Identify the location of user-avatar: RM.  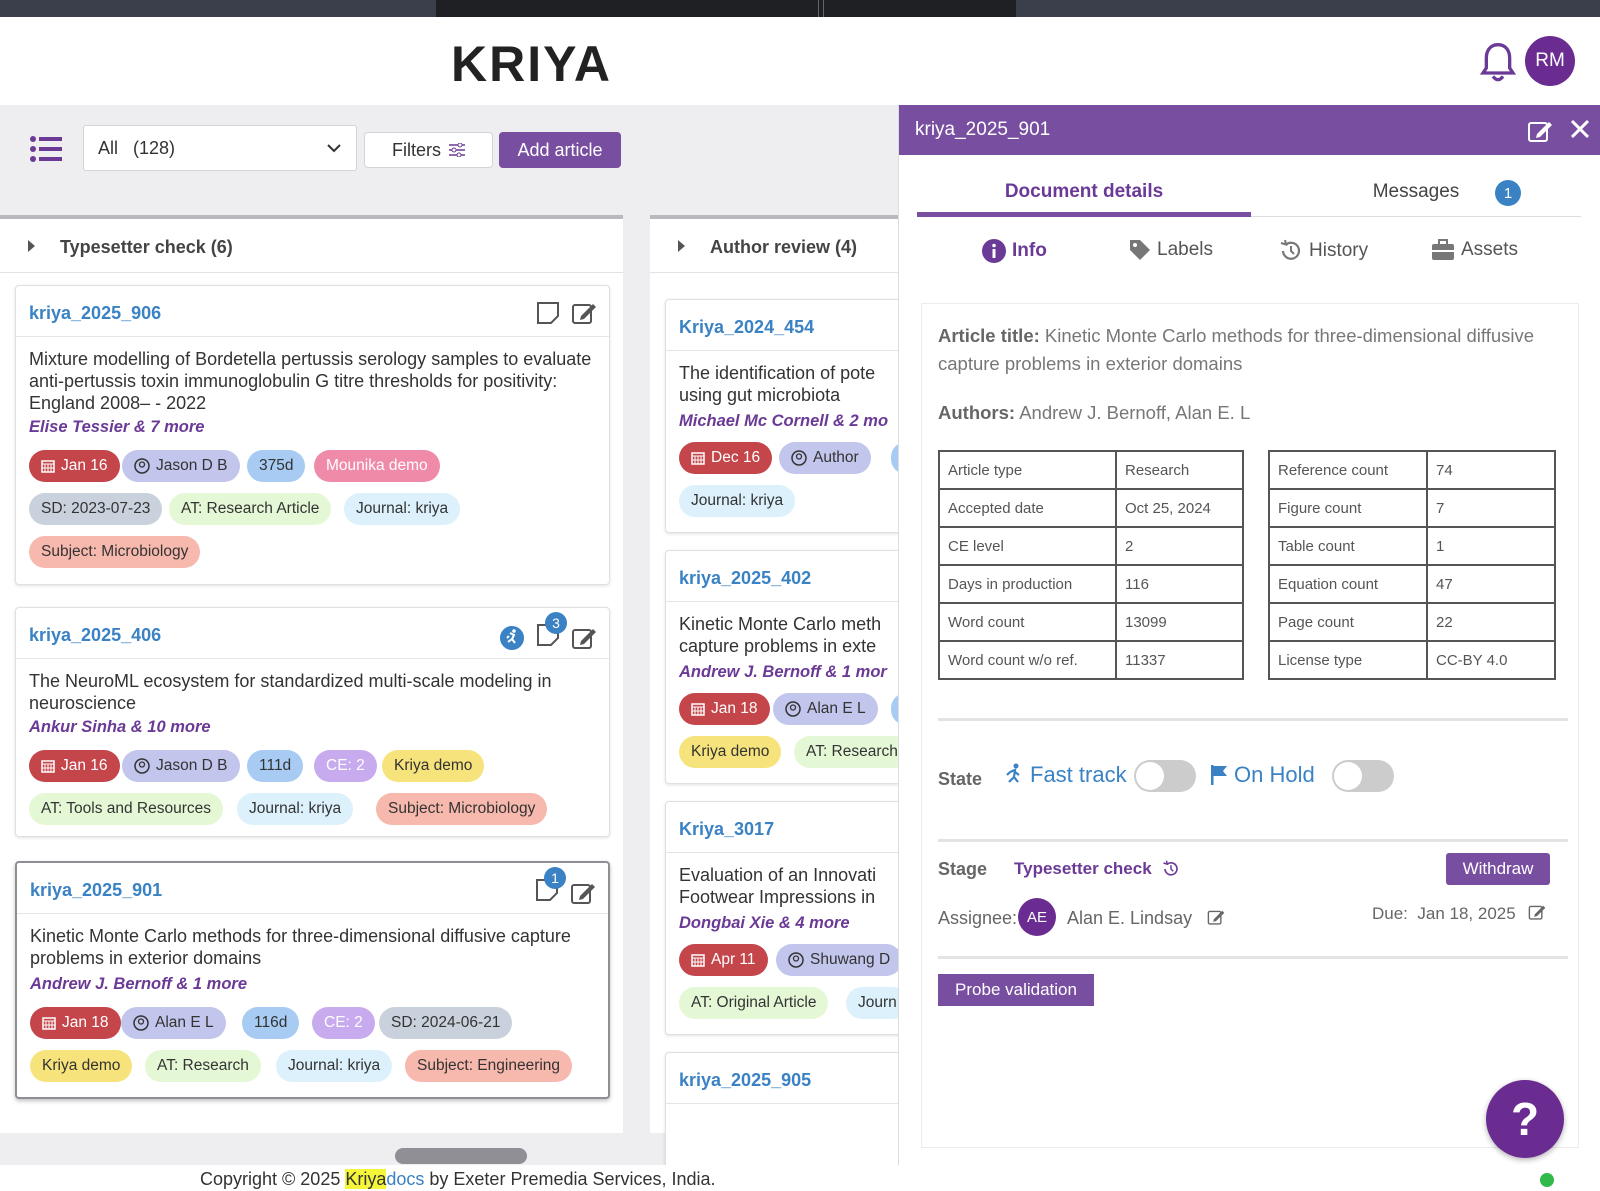
(1550, 61).